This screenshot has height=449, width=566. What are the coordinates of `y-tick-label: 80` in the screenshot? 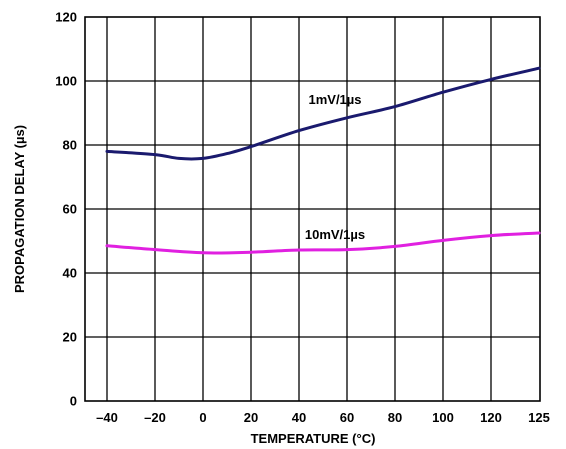 It's located at (70, 145).